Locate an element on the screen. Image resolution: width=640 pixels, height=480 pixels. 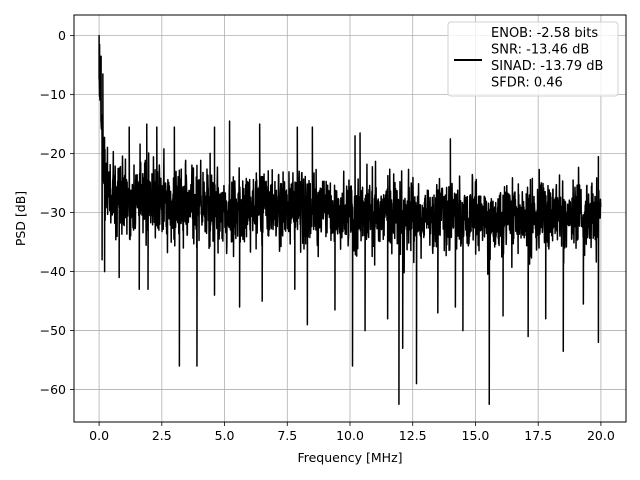
legend-box is located at coordinates (533, 59).